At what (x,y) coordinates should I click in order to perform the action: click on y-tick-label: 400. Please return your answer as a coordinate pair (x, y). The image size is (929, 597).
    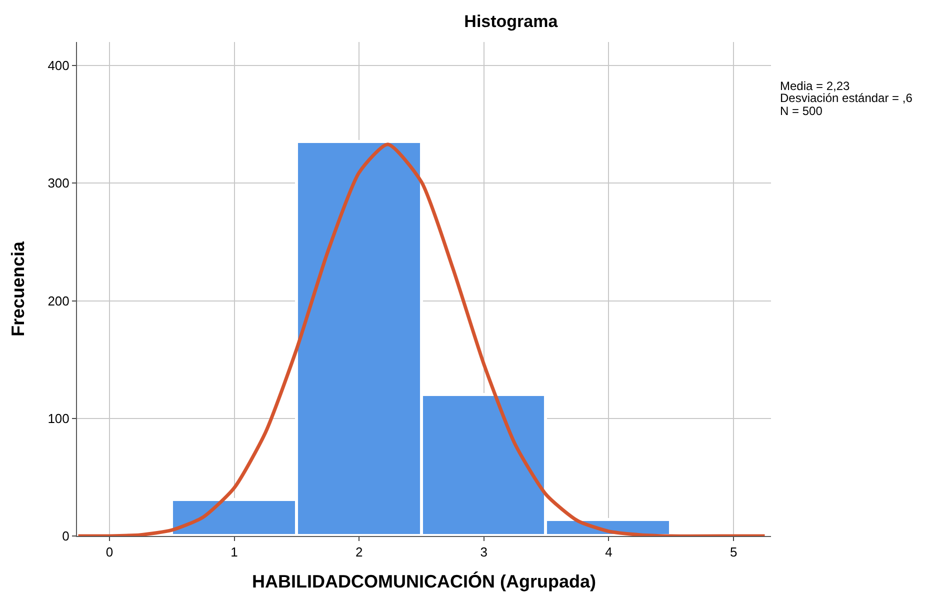
    Looking at the image, I should click on (59, 66).